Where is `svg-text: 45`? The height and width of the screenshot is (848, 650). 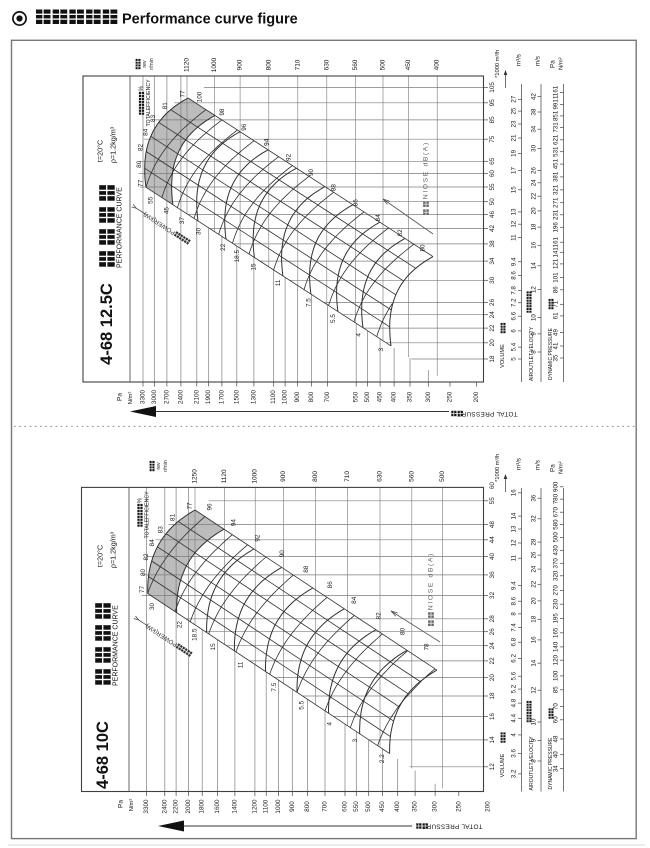
svg-text: 45 is located at coordinates (166, 211).